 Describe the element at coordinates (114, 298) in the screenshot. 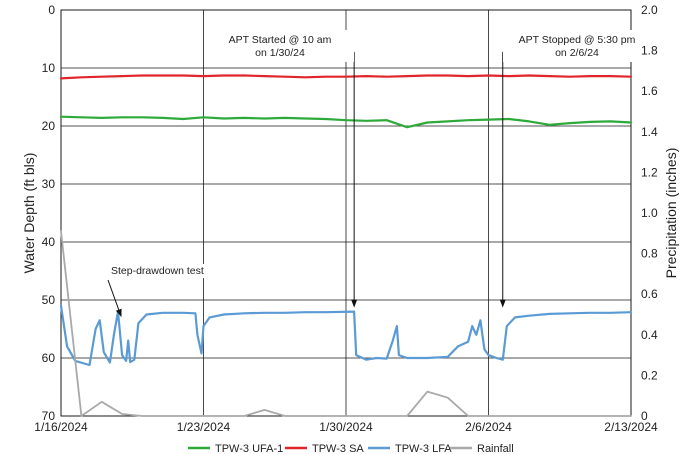

I see `annotation-arrow` at that location.